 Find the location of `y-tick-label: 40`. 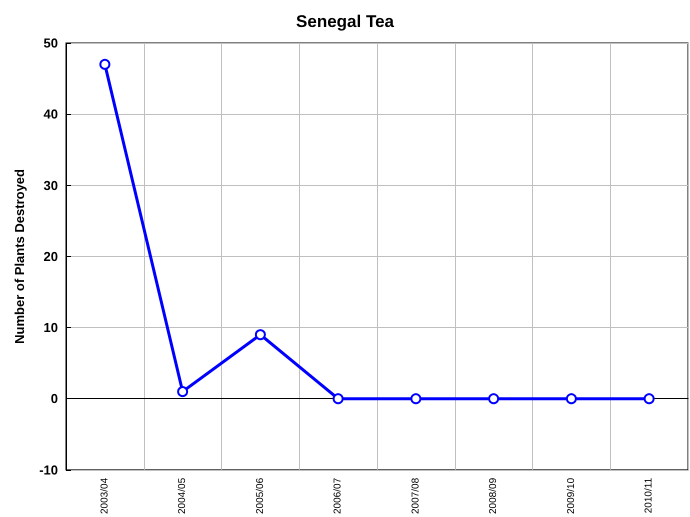

y-tick-label: 40 is located at coordinates (51, 114).